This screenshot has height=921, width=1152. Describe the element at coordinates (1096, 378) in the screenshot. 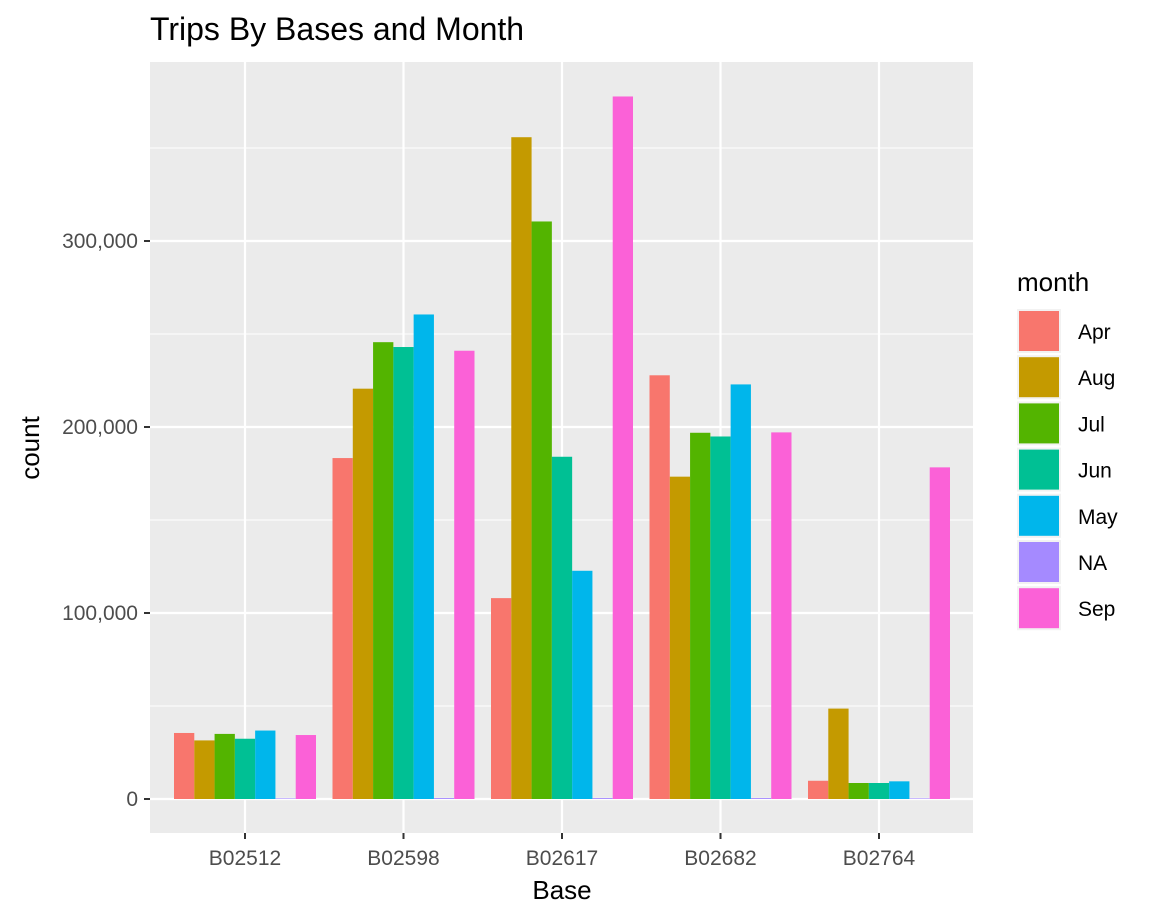

I see `legend-label-aug: Aug` at that location.